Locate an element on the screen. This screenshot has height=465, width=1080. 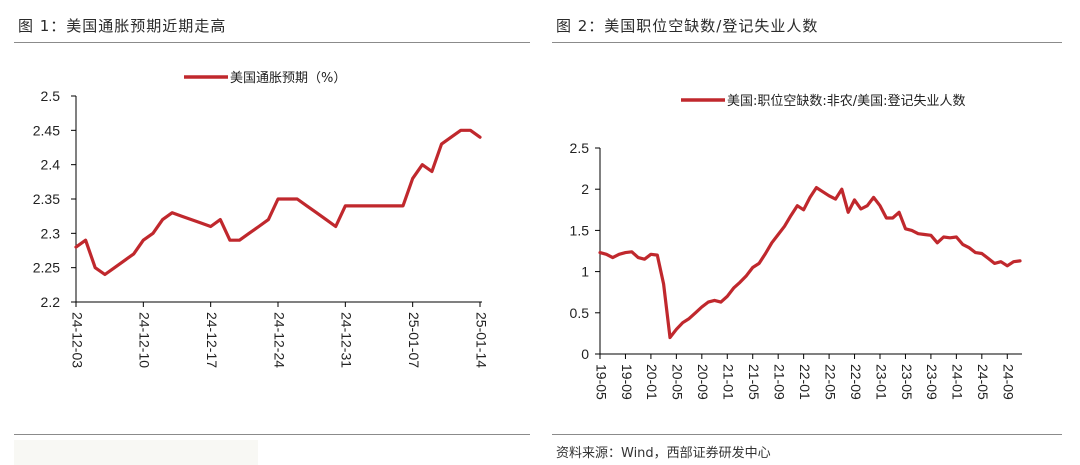
figure-2-header: 图 2：美国职位空缺数/登记失业人数 is located at coordinates (807, 21).